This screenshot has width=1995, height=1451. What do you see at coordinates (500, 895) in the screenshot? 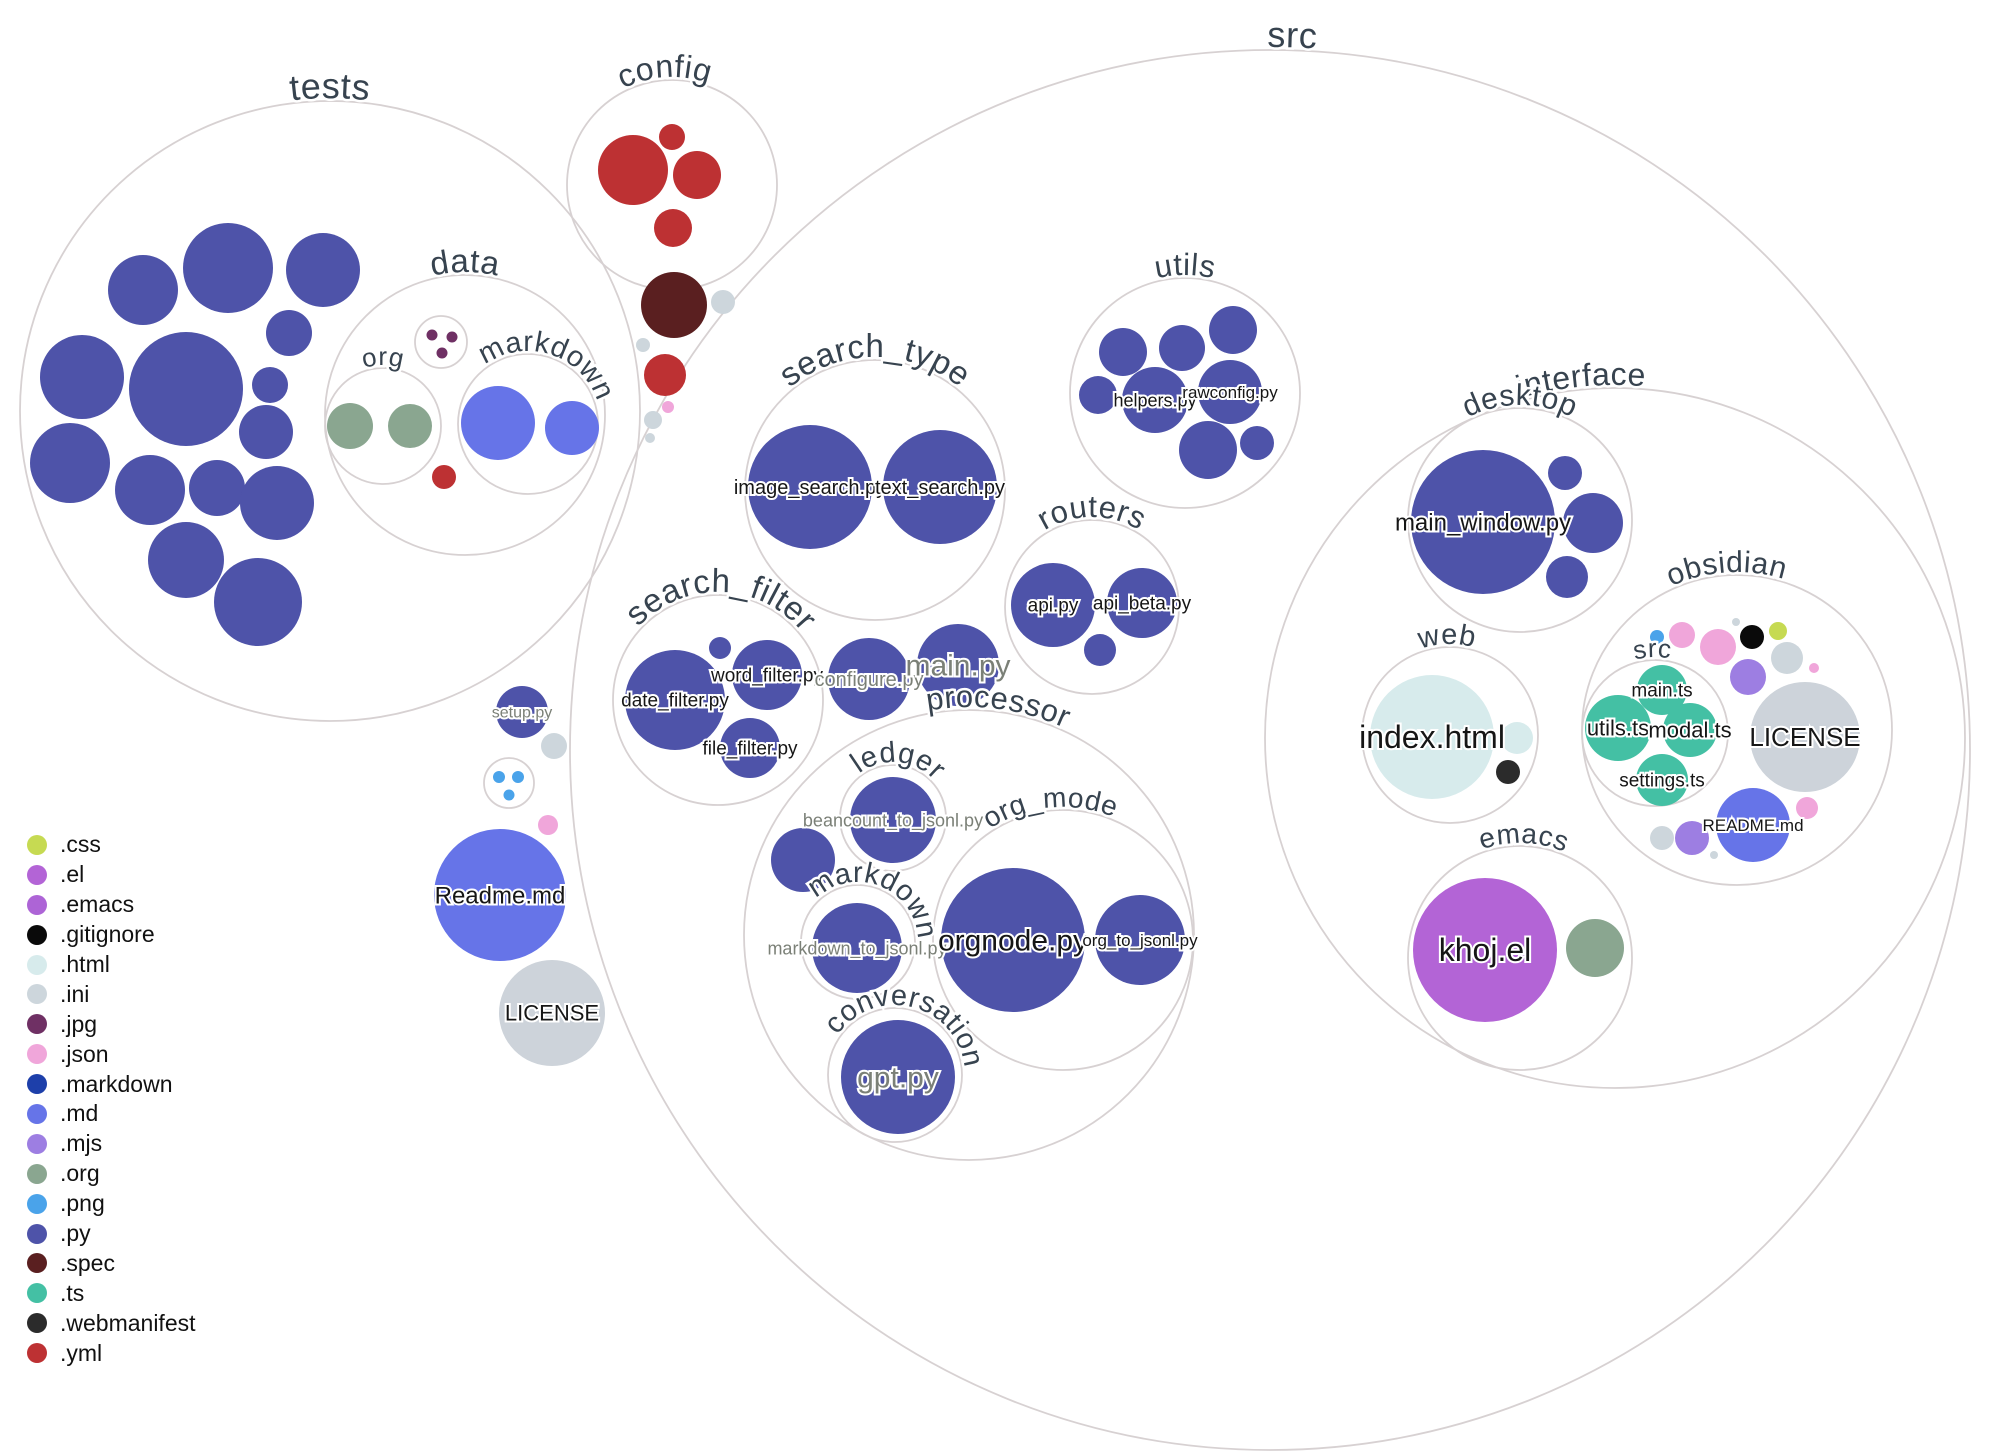
I see `file-Readme.md-circle` at bounding box center [500, 895].